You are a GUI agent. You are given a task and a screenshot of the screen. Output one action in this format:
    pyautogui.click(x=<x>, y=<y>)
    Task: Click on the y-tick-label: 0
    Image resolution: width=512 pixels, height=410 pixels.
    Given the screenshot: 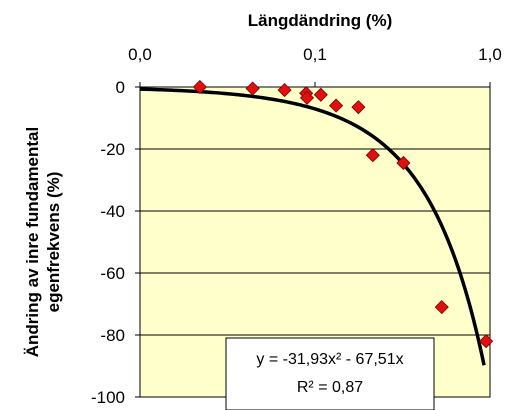 What is the action you would take?
    pyautogui.click(x=120, y=87)
    